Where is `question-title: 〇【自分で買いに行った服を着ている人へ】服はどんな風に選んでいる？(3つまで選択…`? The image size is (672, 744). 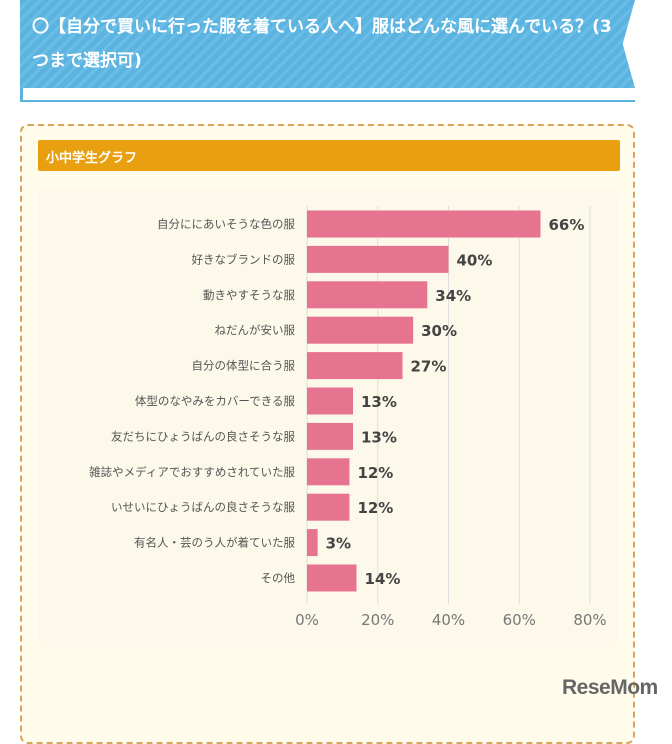
question-title: 〇【自分で買いに行った服を着ている人へ】服はどんな風に選んでいる？(3つまで選択… is located at coordinates (322, 44).